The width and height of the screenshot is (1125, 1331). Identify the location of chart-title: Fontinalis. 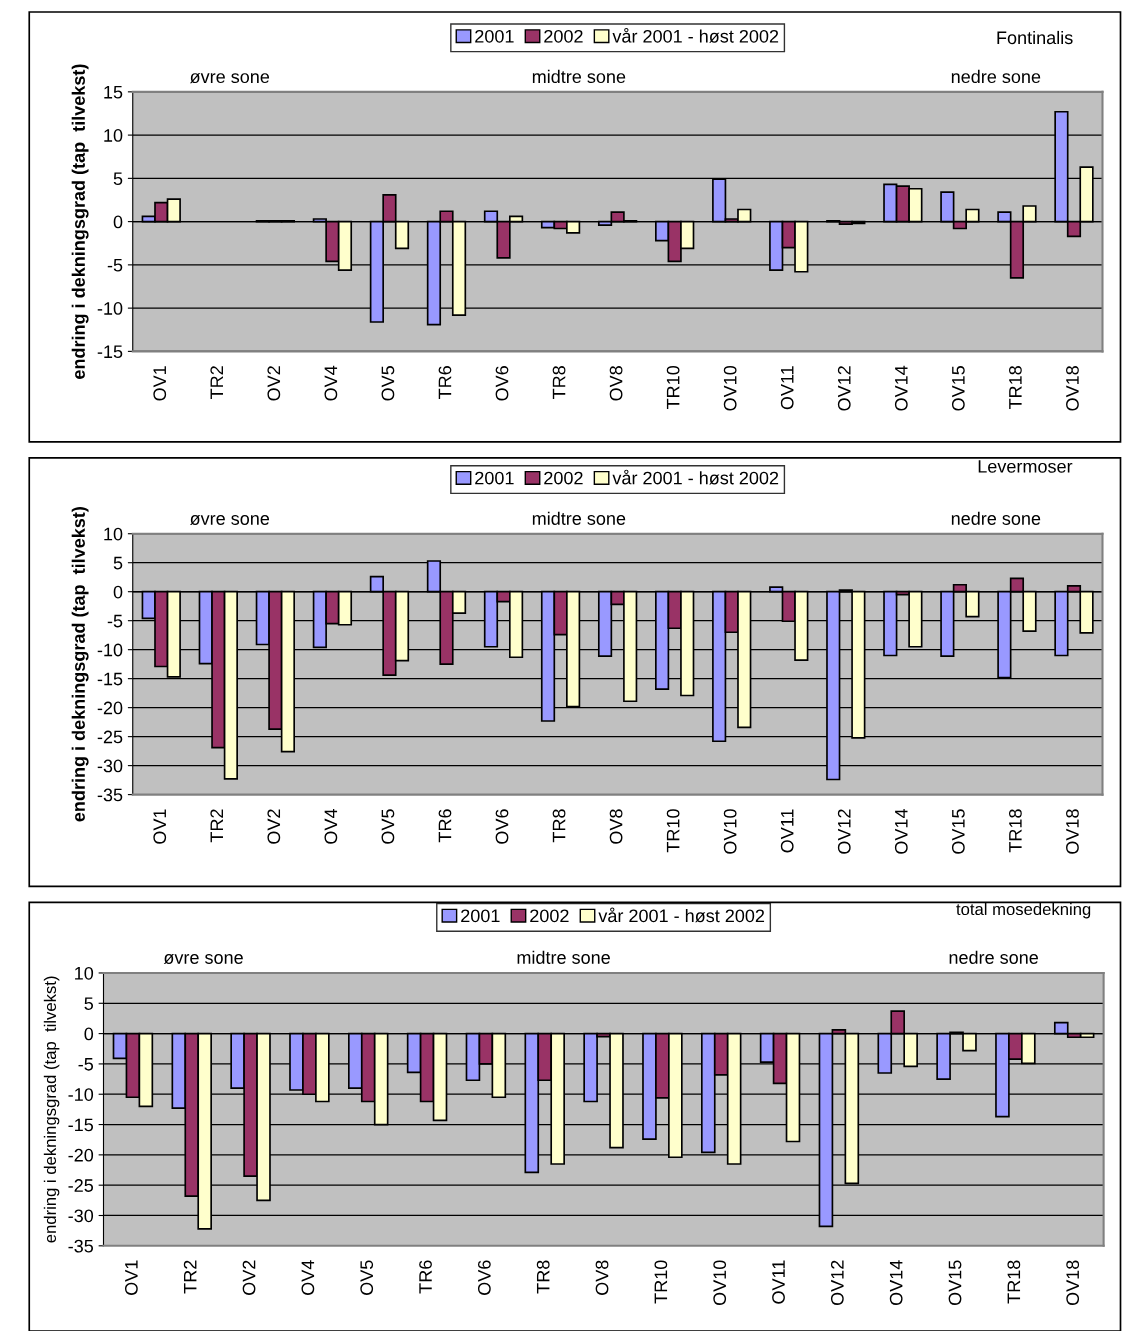
(1035, 37).